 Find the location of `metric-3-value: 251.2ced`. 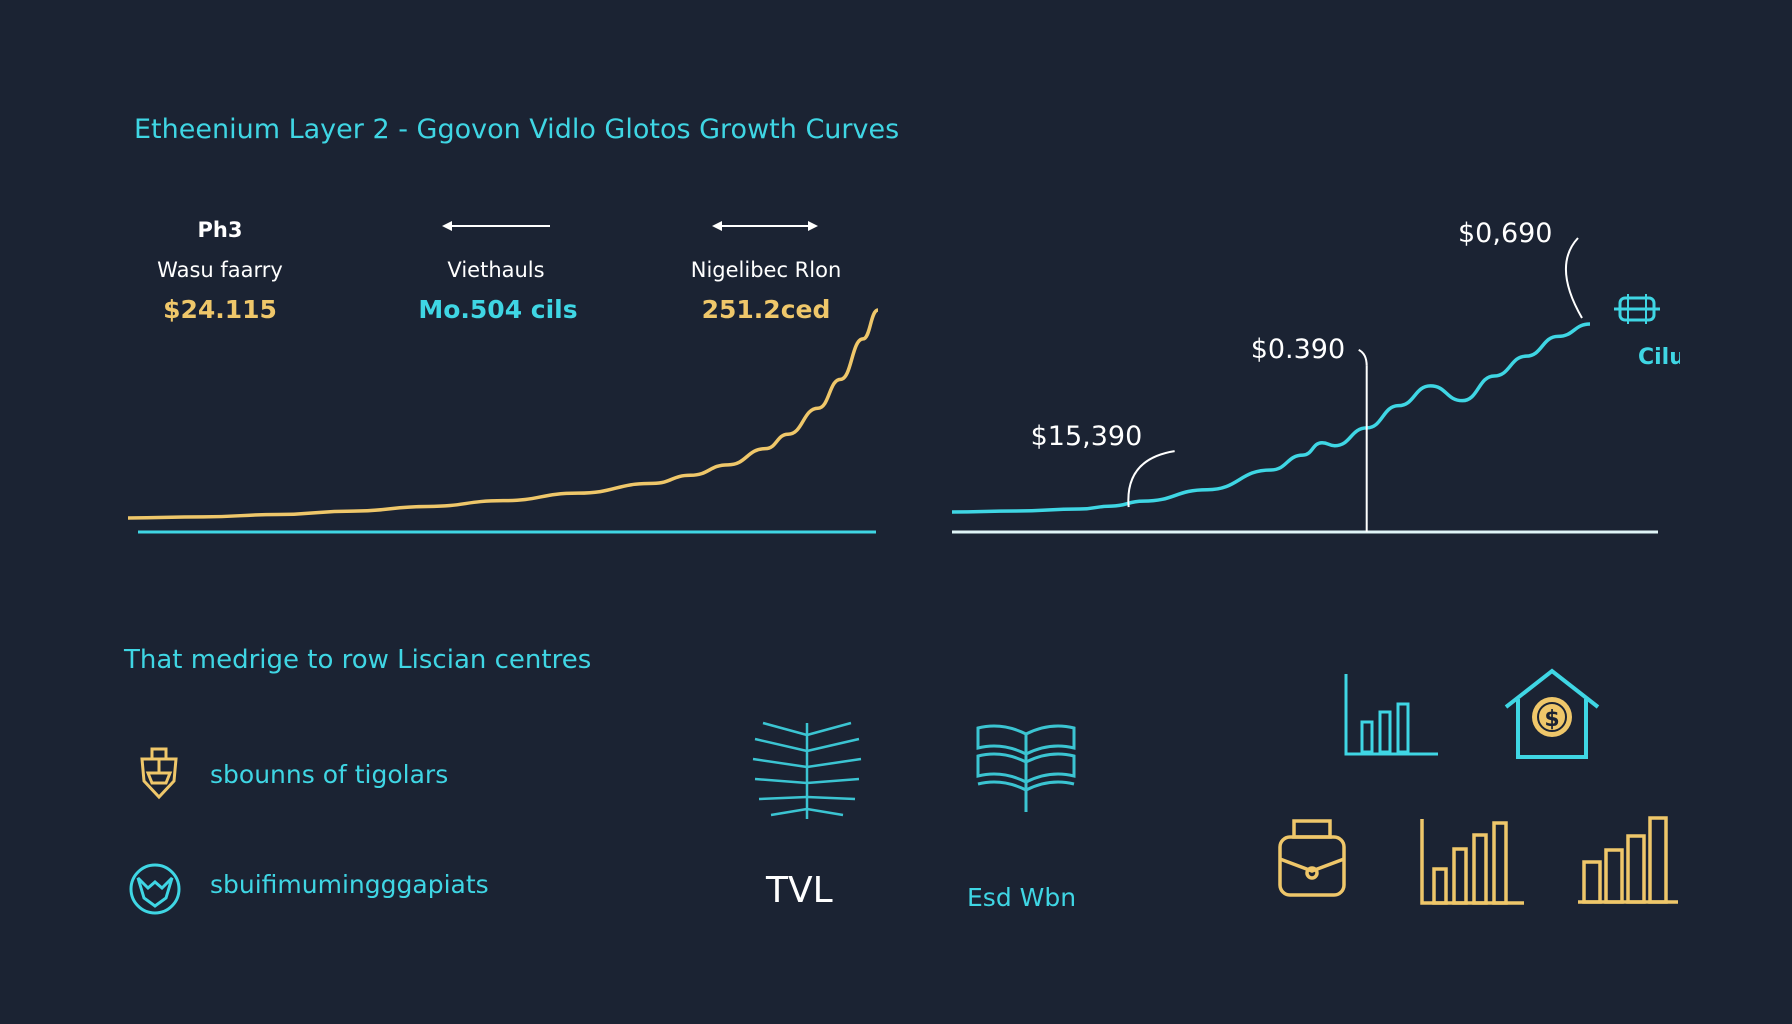

metric-3-value: 251.2ced is located at coordinates (766, 309).